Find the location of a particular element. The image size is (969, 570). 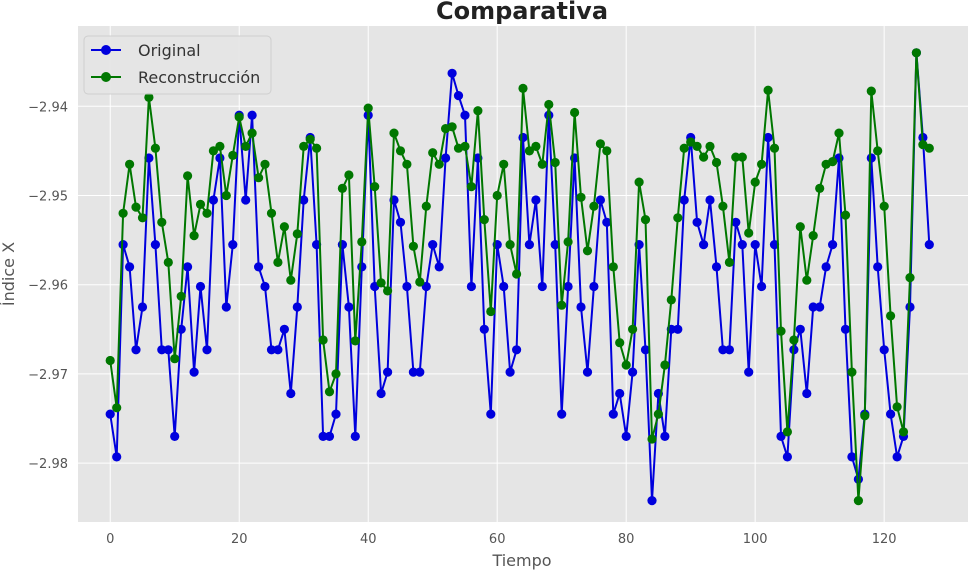

chart-title: Comparativa is located at coordinates (522, 12).